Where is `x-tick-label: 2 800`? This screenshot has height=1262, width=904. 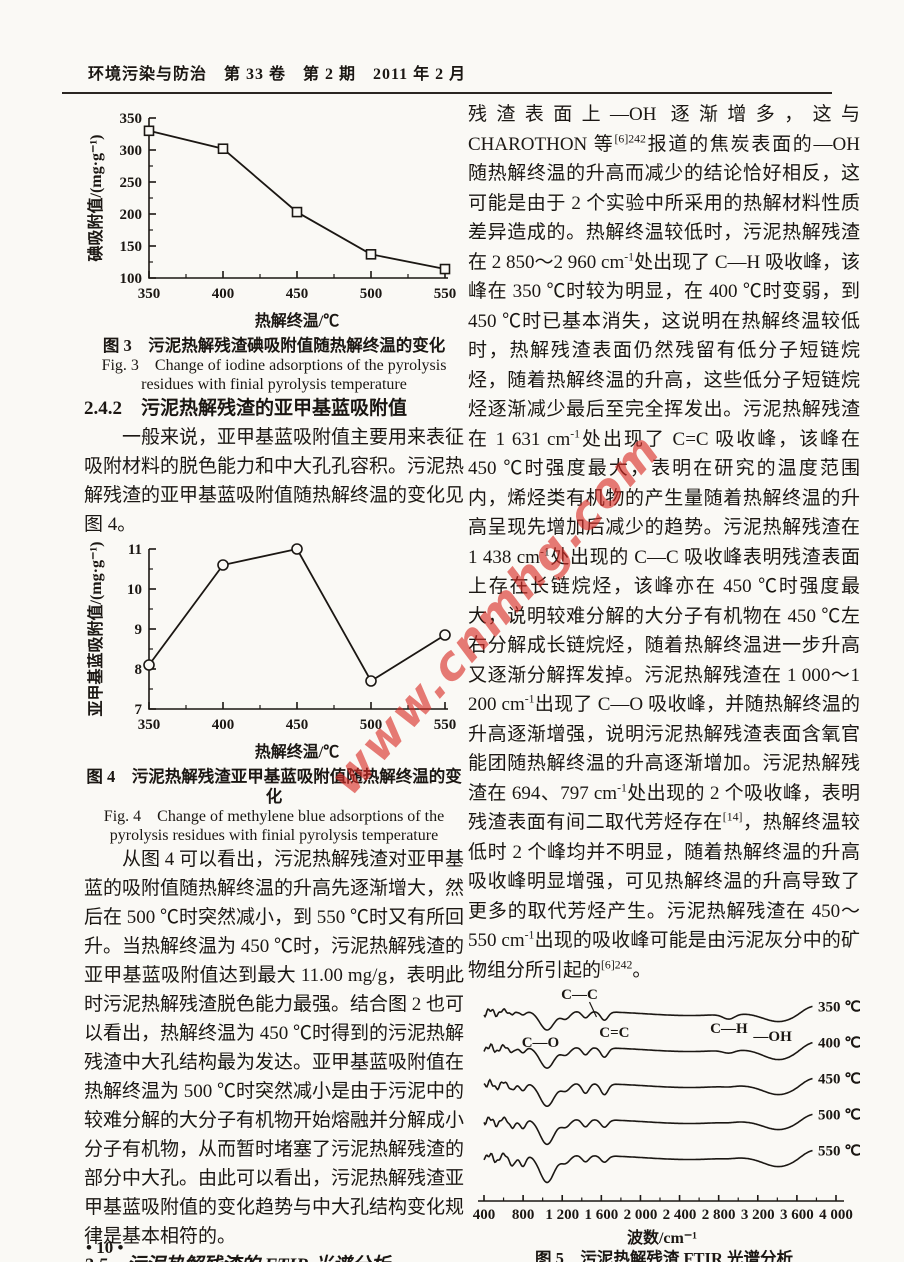 x-tick-label: 2 800 is located at coordinates (719, 1215).